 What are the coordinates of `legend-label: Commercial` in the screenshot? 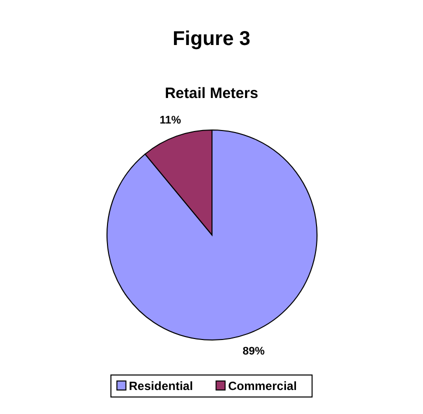 It's located at (262, 386).